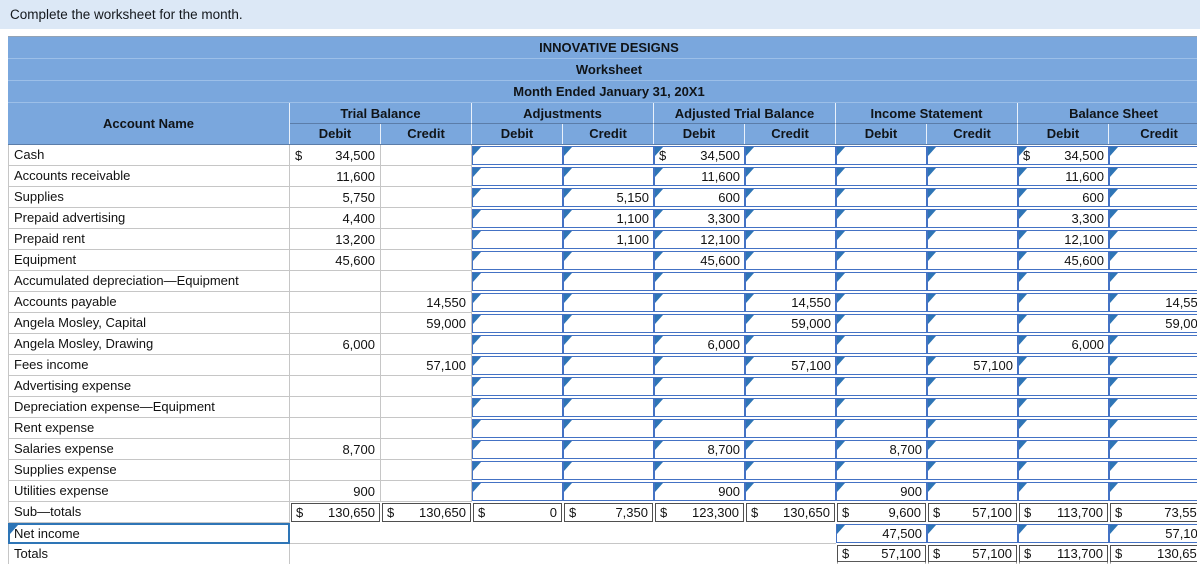  What do you see at coordinates (790, 281) in the screenshot?
I see `accumulated-depreciation-equipment-adjusted-trial-balance-credit-input` at bounding box center [790, 281].